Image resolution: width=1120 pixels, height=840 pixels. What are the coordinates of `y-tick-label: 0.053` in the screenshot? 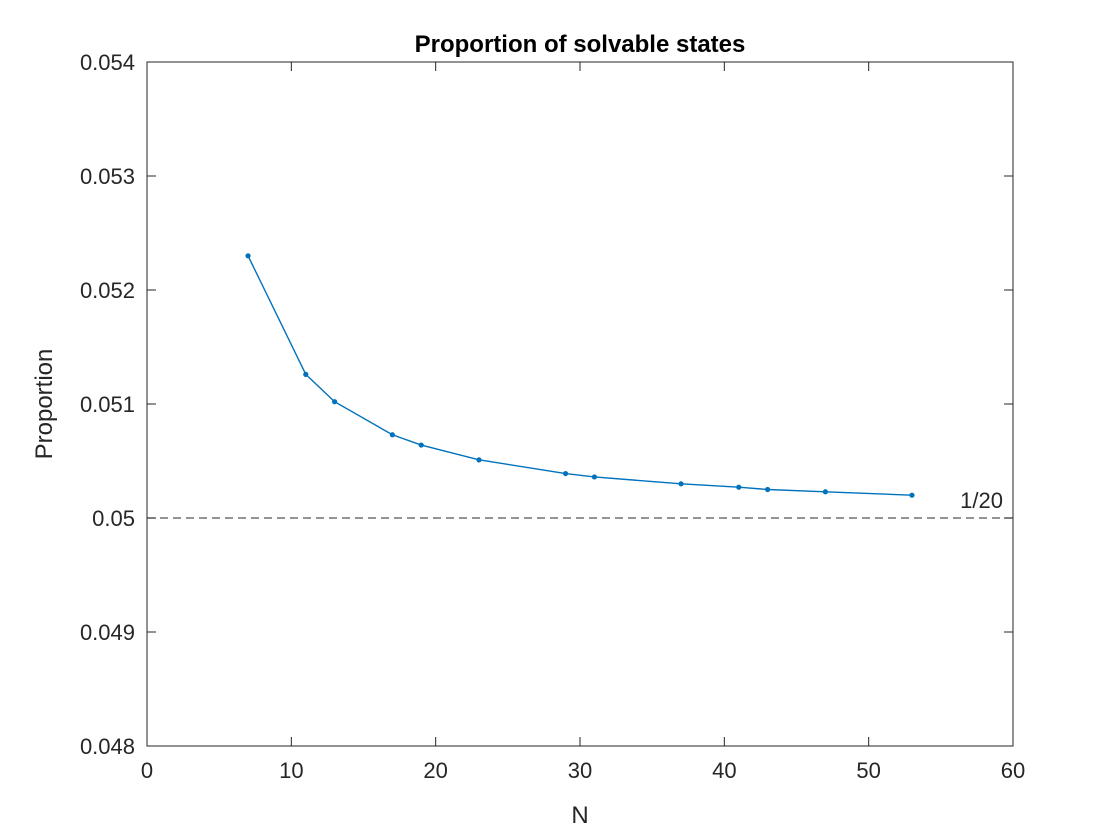 It's located at (107, 176).